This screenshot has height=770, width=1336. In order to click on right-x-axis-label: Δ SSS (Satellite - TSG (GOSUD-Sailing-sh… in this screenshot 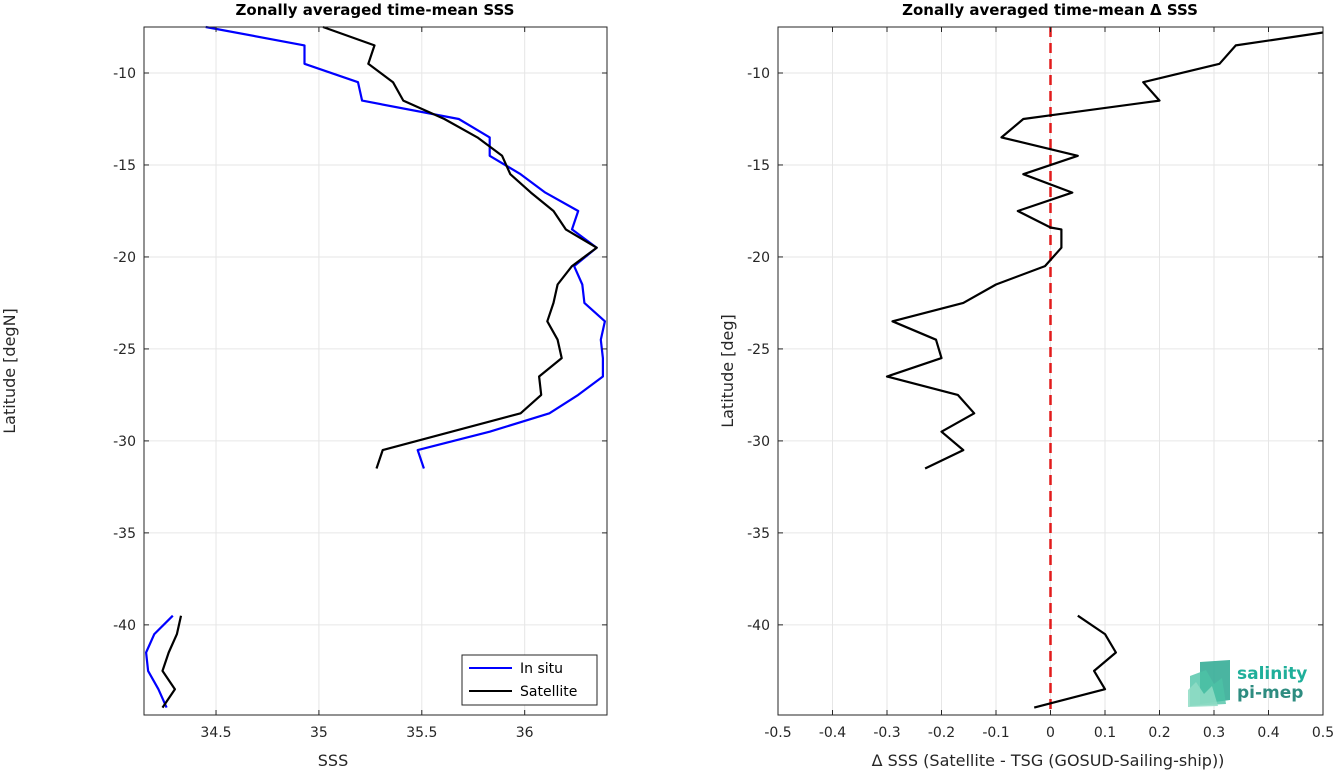, I will do `click(1048, 760)`.